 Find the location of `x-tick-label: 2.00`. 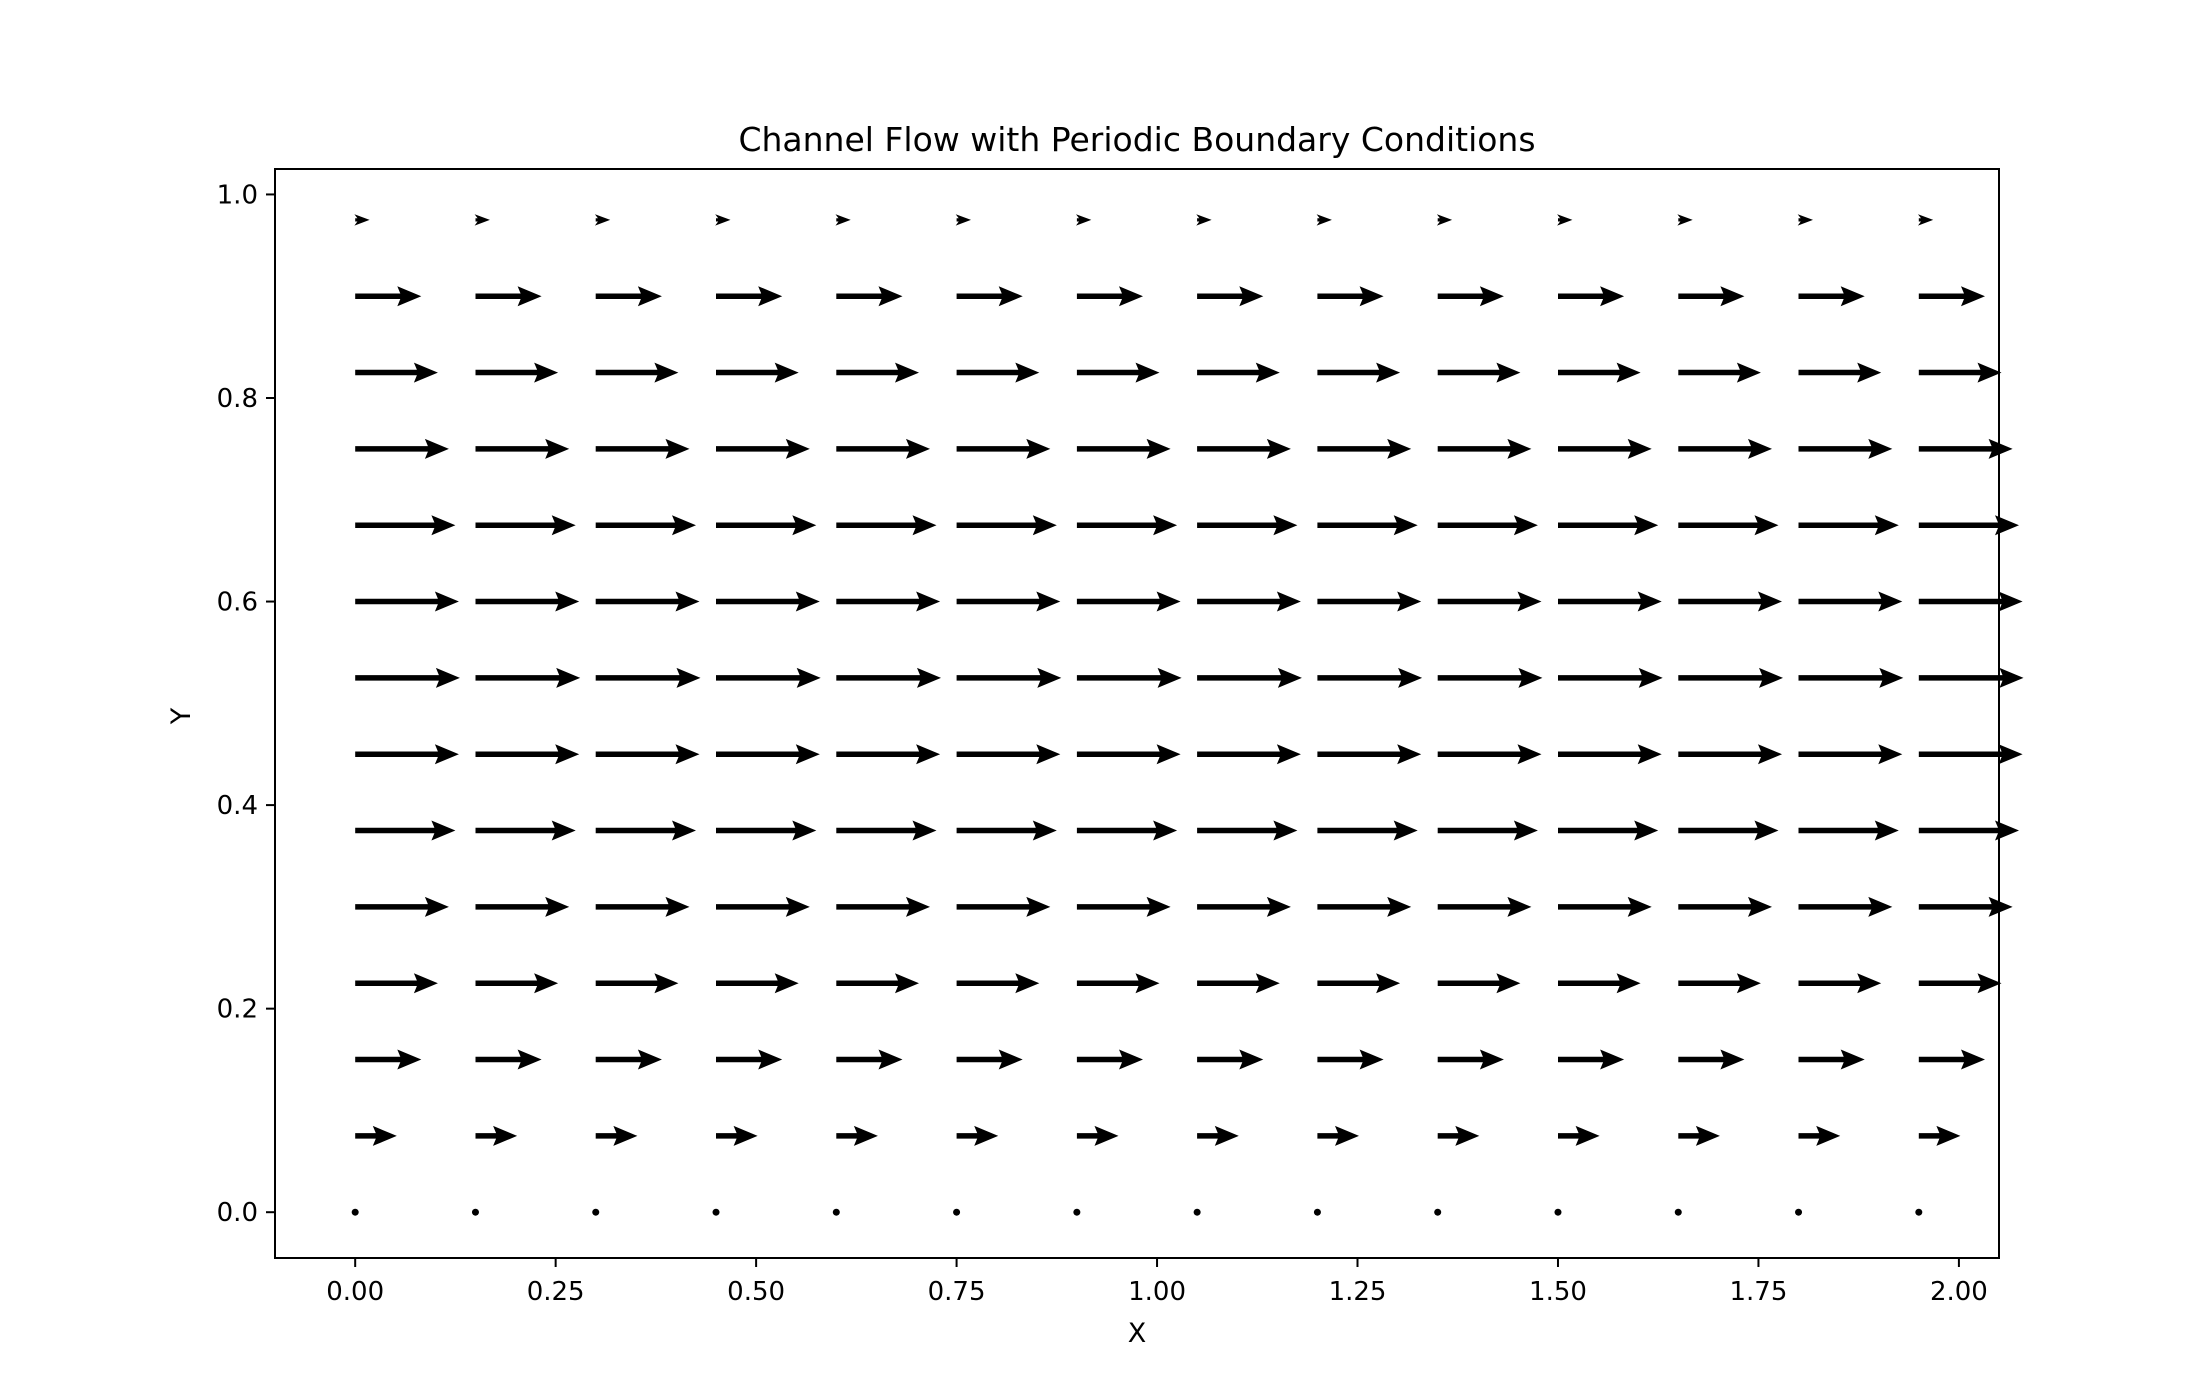

x-tick-label: 2.00 is located at coordinates (1959, 1292).